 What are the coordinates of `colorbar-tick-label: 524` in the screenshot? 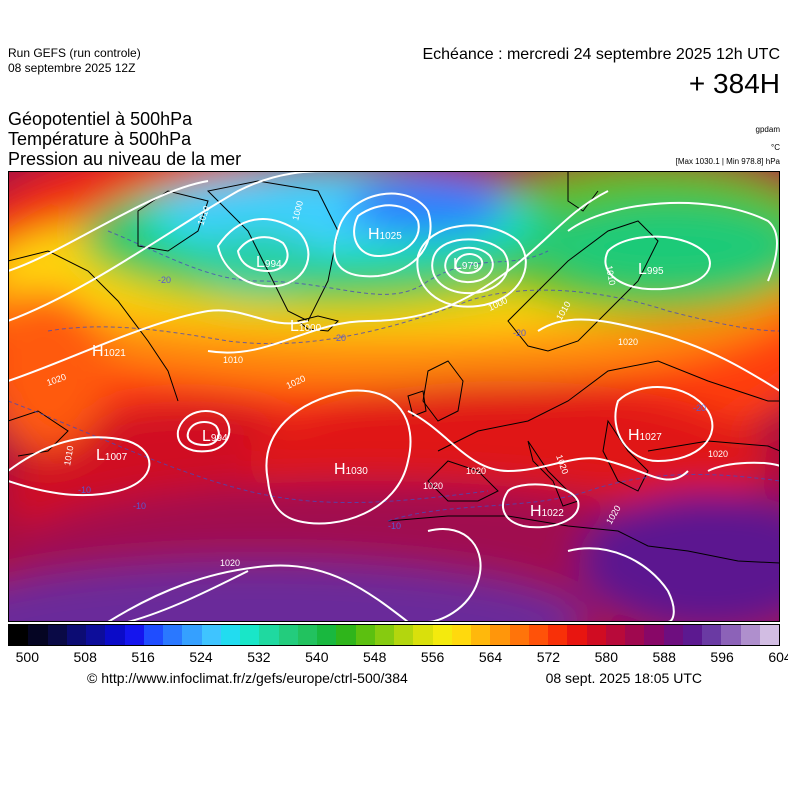 It's located at (201, 657).